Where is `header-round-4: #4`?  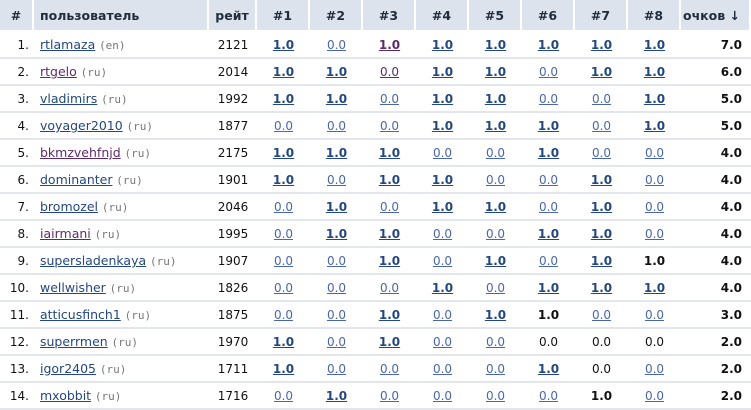 header-round-4: #4 is located at coordinates (442, 16).